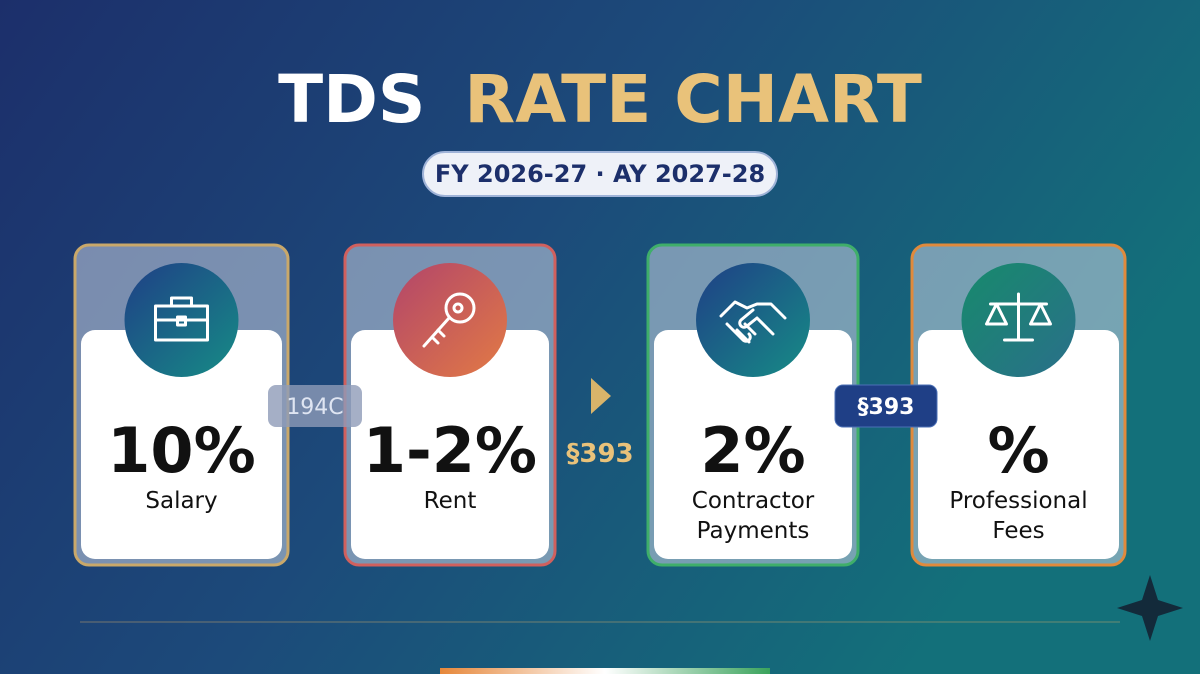  Describe the element at coordinates (605, 671) in the screenshot. I see `flag-strip` at that location.